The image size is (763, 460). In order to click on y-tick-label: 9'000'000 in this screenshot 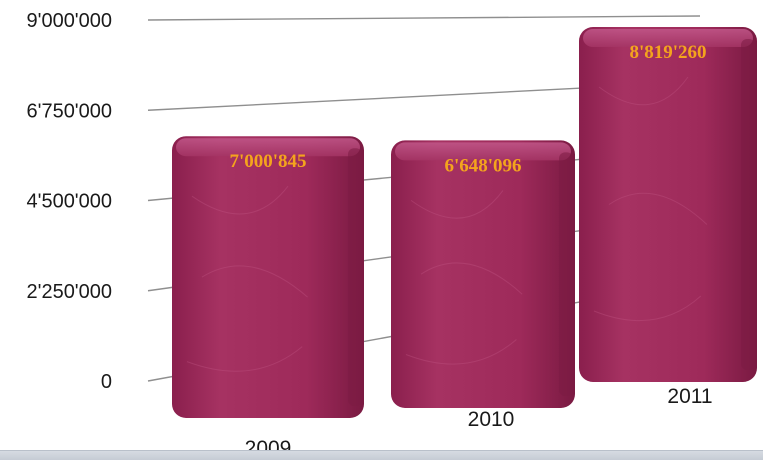, I will do `click(70, 21)`.